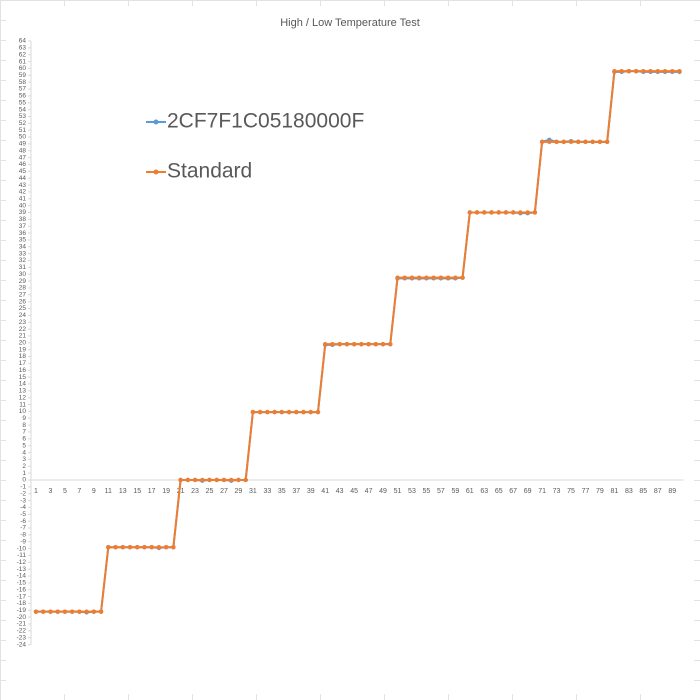 The width and height of the screenshot is (700, 700). I want to click on y-tick-label: 51, so click(23, 130).